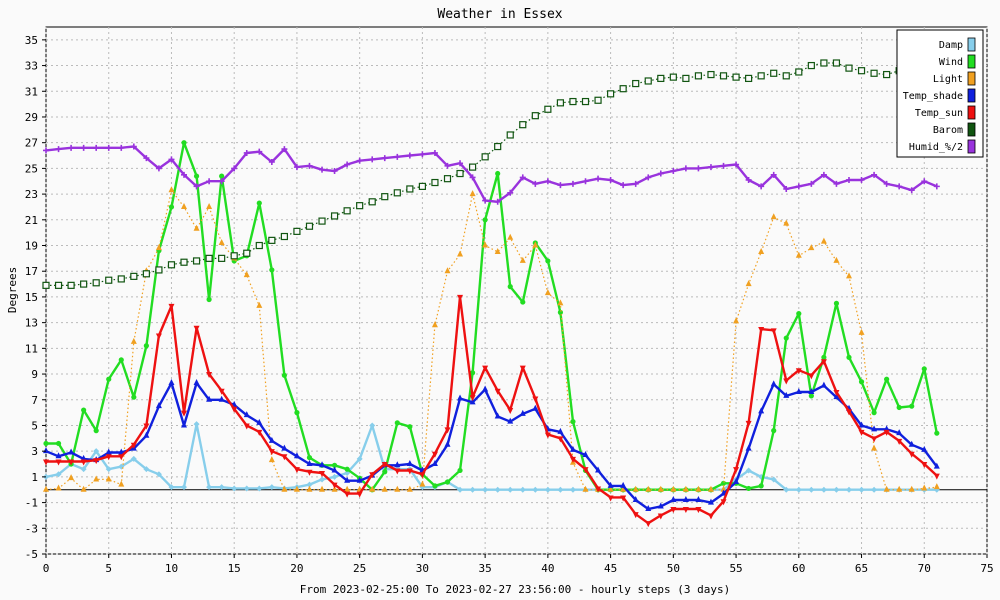 This screenshot has height=600, width=1000. I want to click on x-tick-label: 25, so click(359, 568).